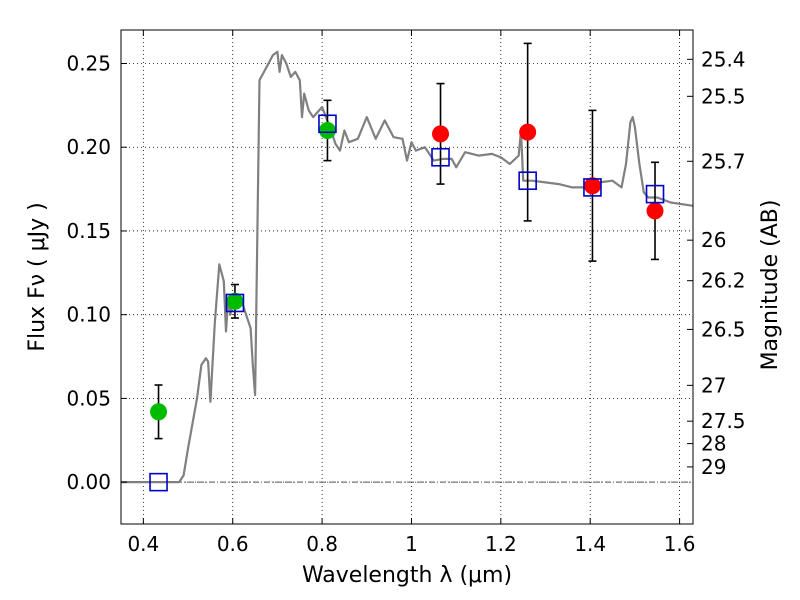 The width and height of the screenshot is (800, 600). What do you see at coordinates (723, 281) in the screenshot?
I see `magnitude-tick-label: 26.2` at bounding box center [723, 281].